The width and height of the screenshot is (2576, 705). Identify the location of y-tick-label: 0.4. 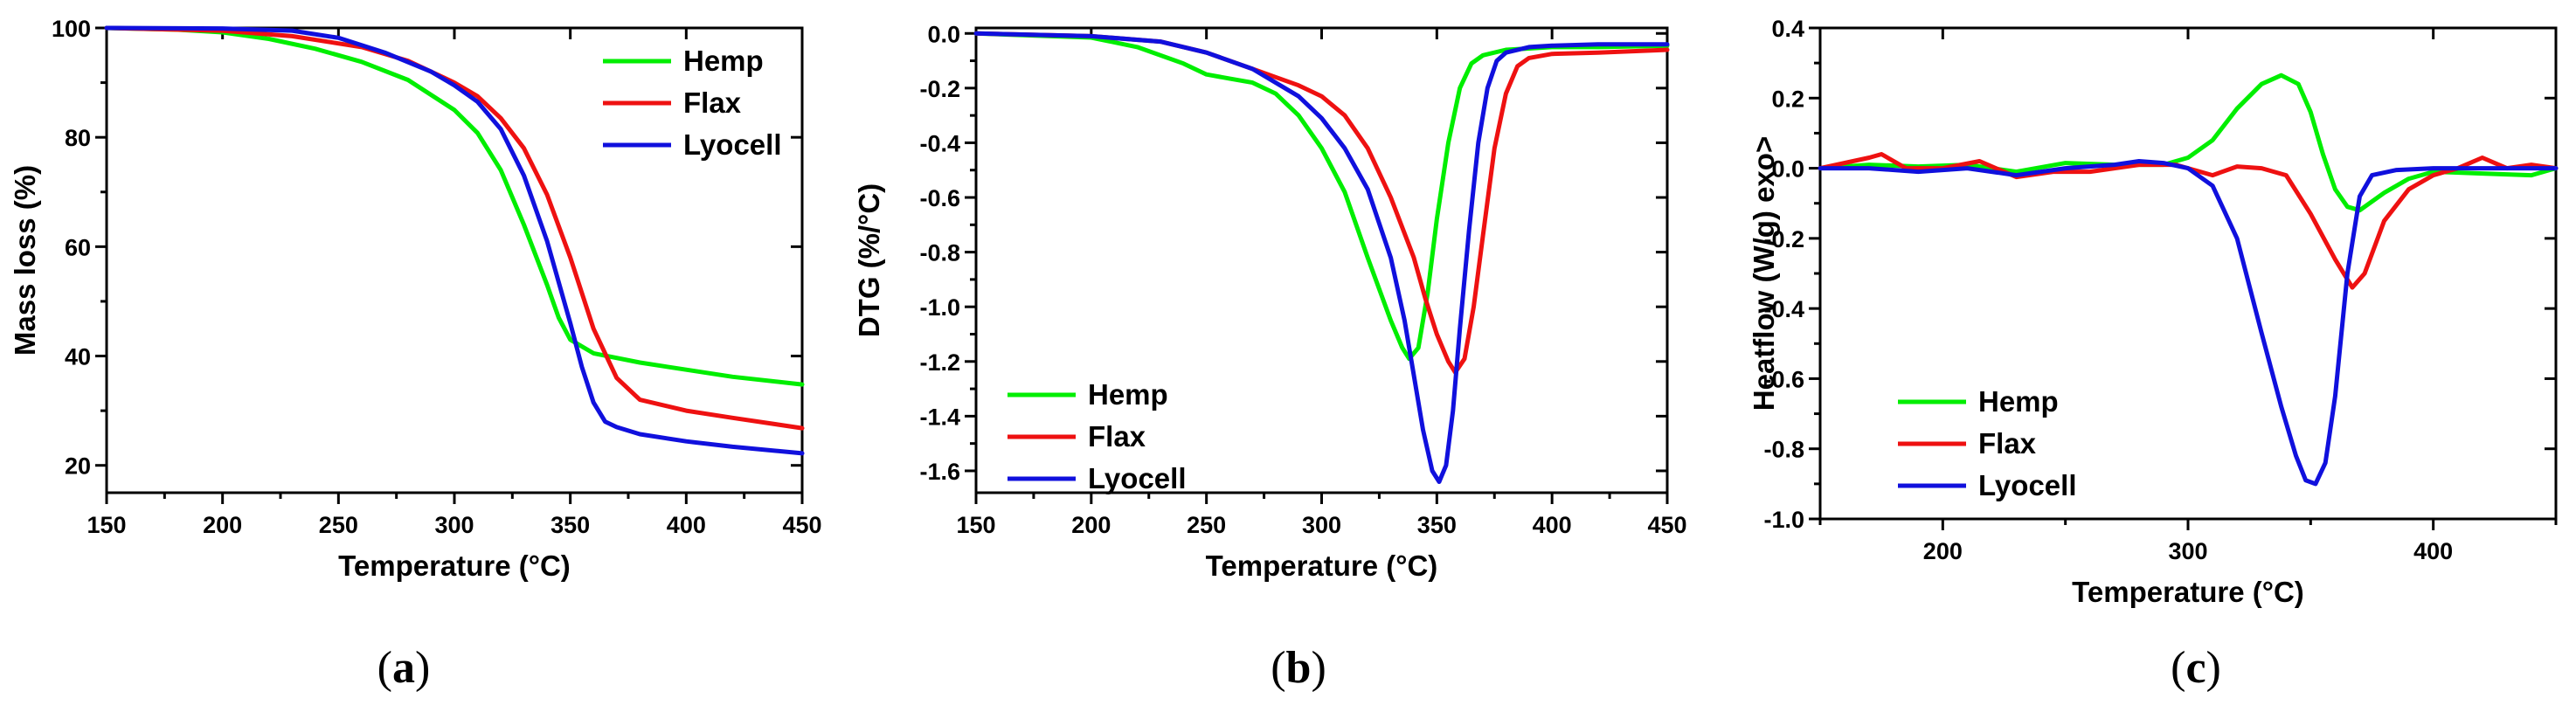
(1787, 29).